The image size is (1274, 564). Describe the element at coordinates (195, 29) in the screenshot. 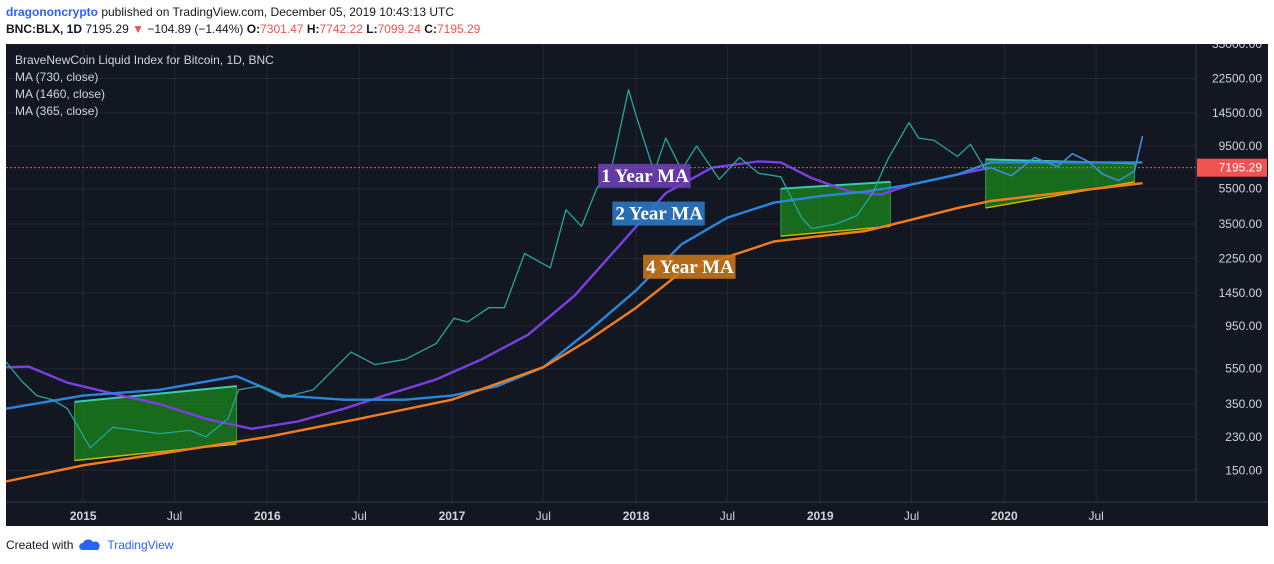

I see `price-change: −104.89 (−1.44%)` at that location.